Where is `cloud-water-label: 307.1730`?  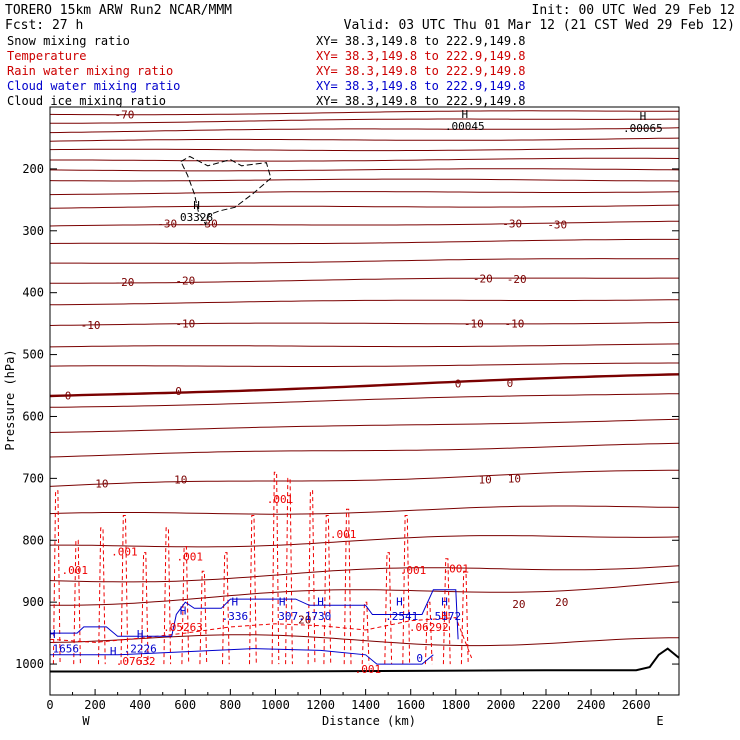 cloud-water-label: 307.1730 is located at coordinates (304, 616).